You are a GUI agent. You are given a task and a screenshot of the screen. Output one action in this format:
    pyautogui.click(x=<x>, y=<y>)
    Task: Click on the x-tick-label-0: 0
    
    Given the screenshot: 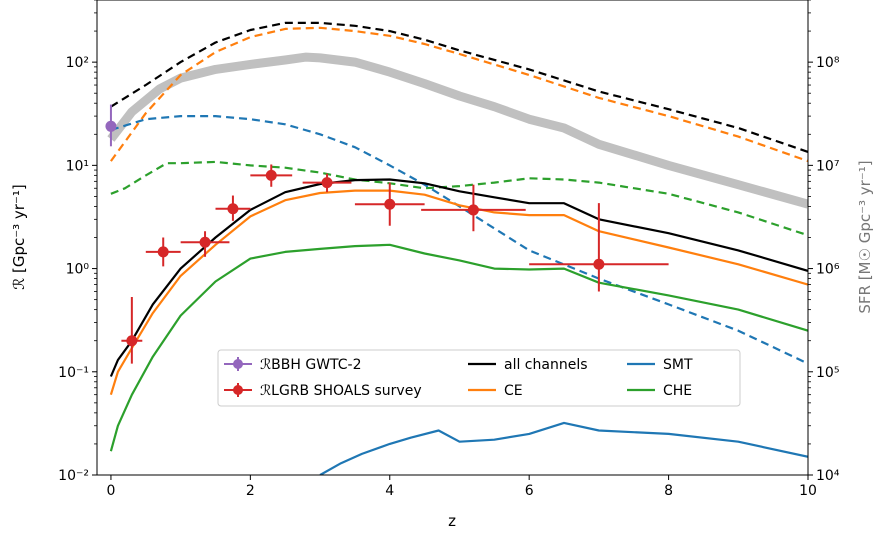 What is the action you would take?
    pyautogui.click(x=110, y=491)
    